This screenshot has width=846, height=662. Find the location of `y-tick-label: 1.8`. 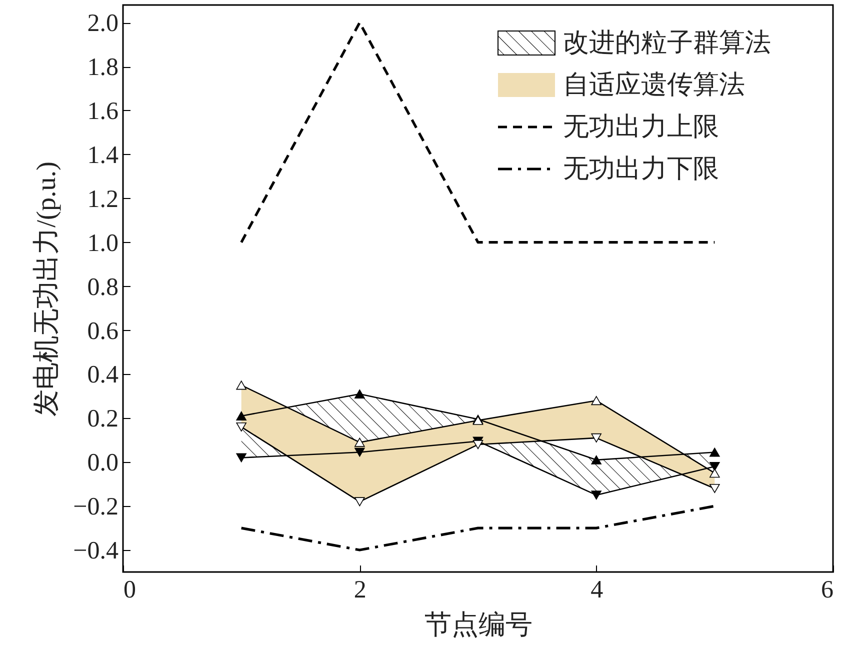

y-tick-label: 1.8 is located at coordinates (102, 68).